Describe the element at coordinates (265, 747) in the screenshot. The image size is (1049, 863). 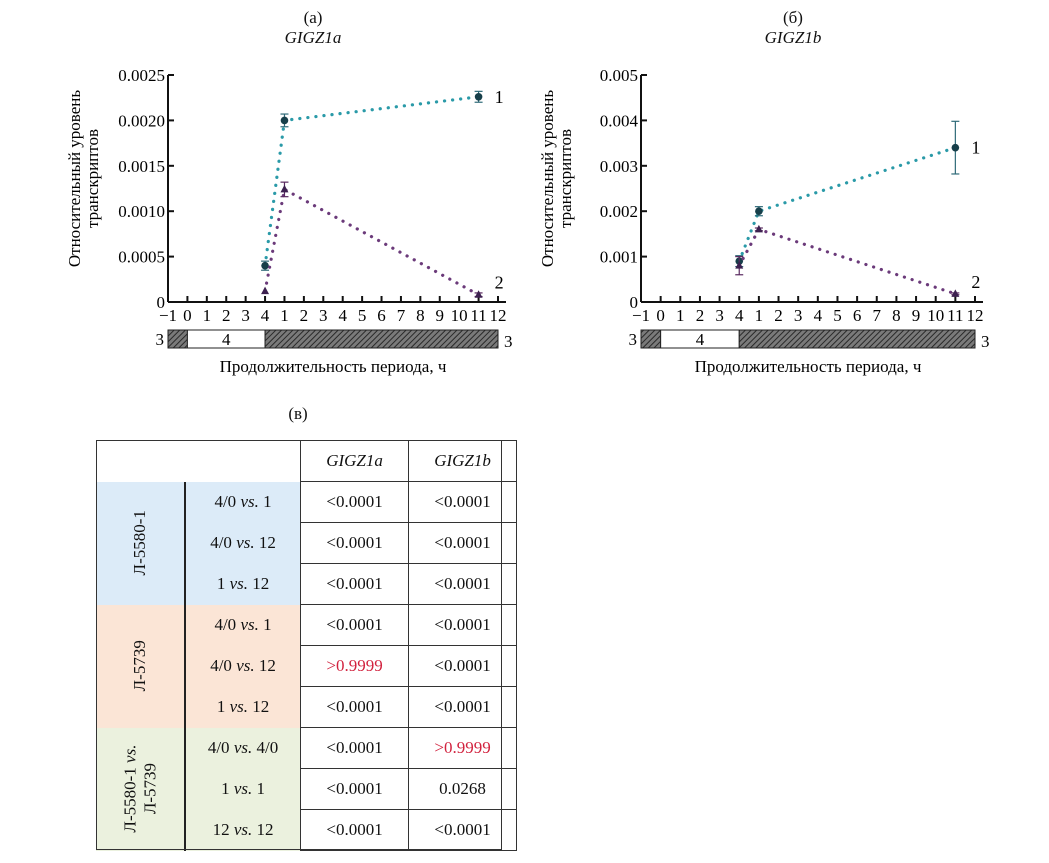
I see `comparison-right: 4/0` at that location.